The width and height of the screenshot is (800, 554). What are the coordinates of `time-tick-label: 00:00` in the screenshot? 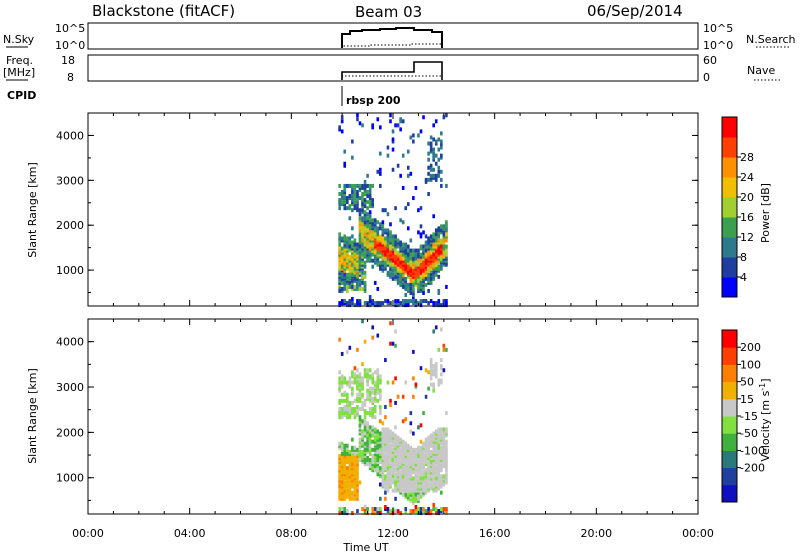 It's located at (88, 533).